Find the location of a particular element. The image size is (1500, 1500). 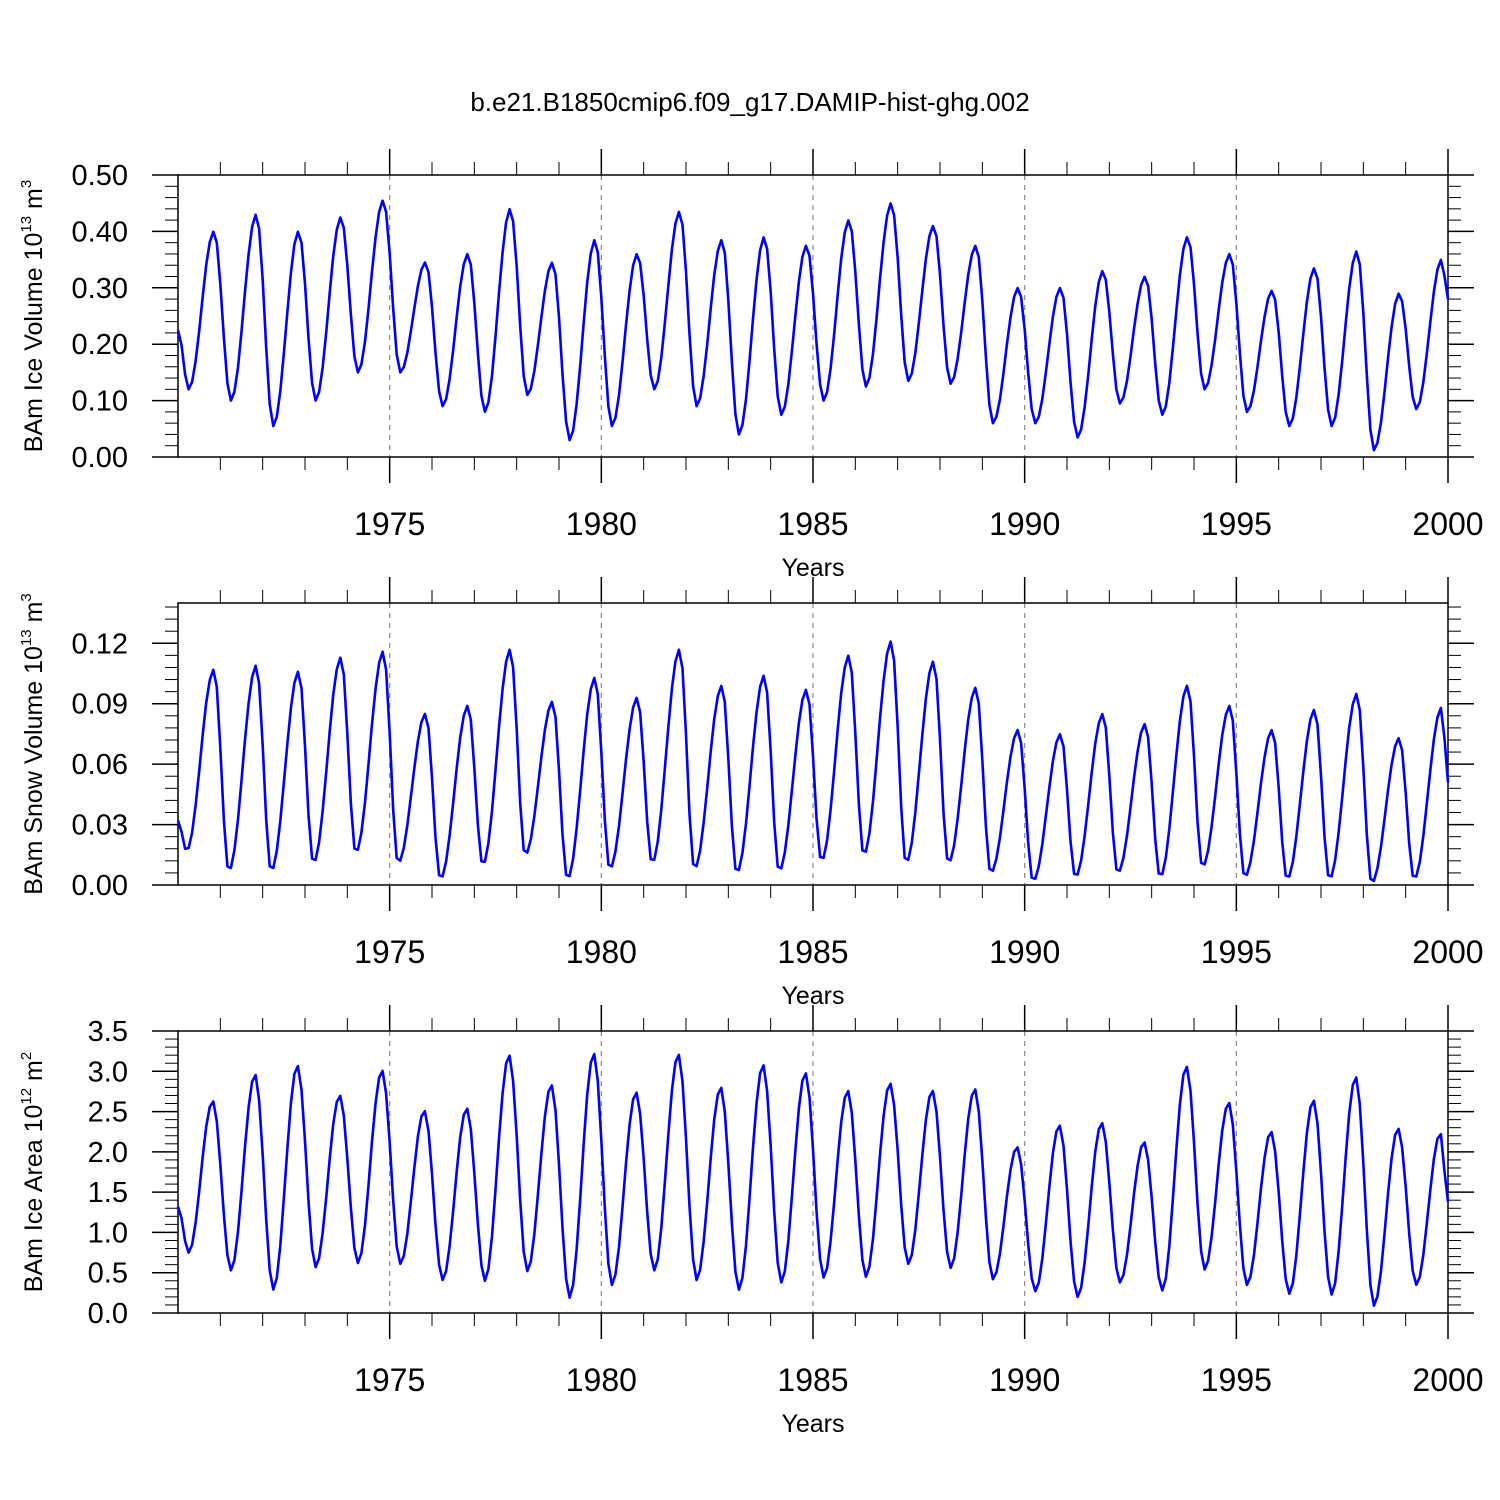

y-tick-label: 0.20 is located at coordinates (100, 345).